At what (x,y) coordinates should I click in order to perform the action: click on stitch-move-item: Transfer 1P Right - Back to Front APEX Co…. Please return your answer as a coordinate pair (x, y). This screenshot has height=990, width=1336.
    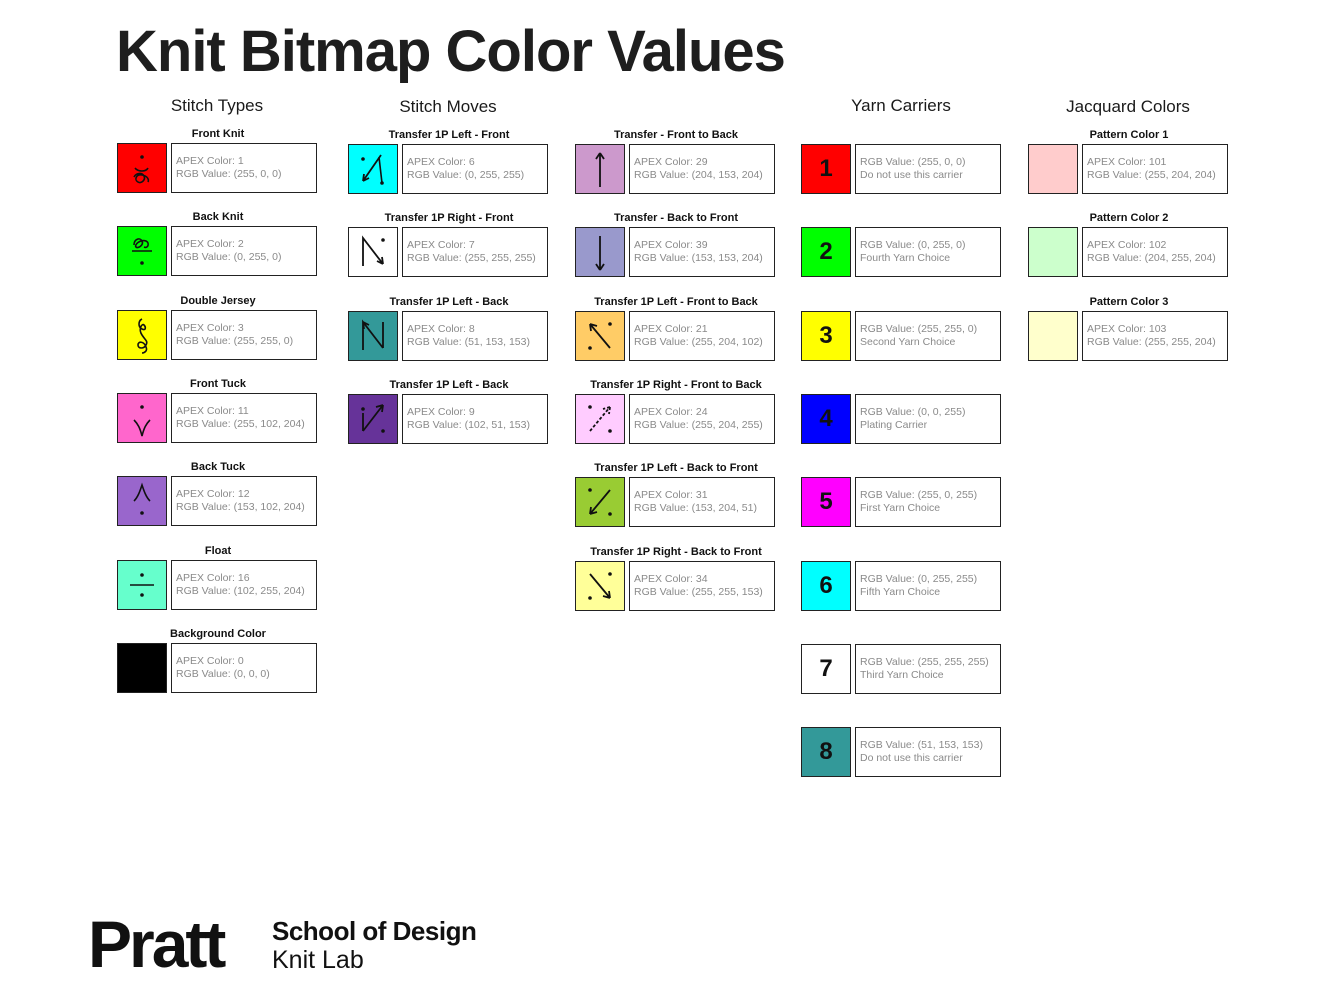
    Looking at the image, I should click on (676, 581).